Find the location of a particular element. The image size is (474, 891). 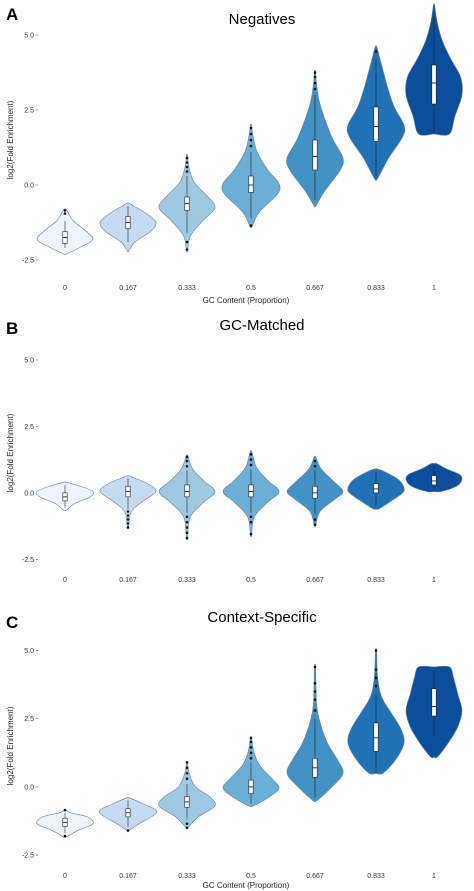

x-tick-label: 0.667 is located at coordinates (315, 876).